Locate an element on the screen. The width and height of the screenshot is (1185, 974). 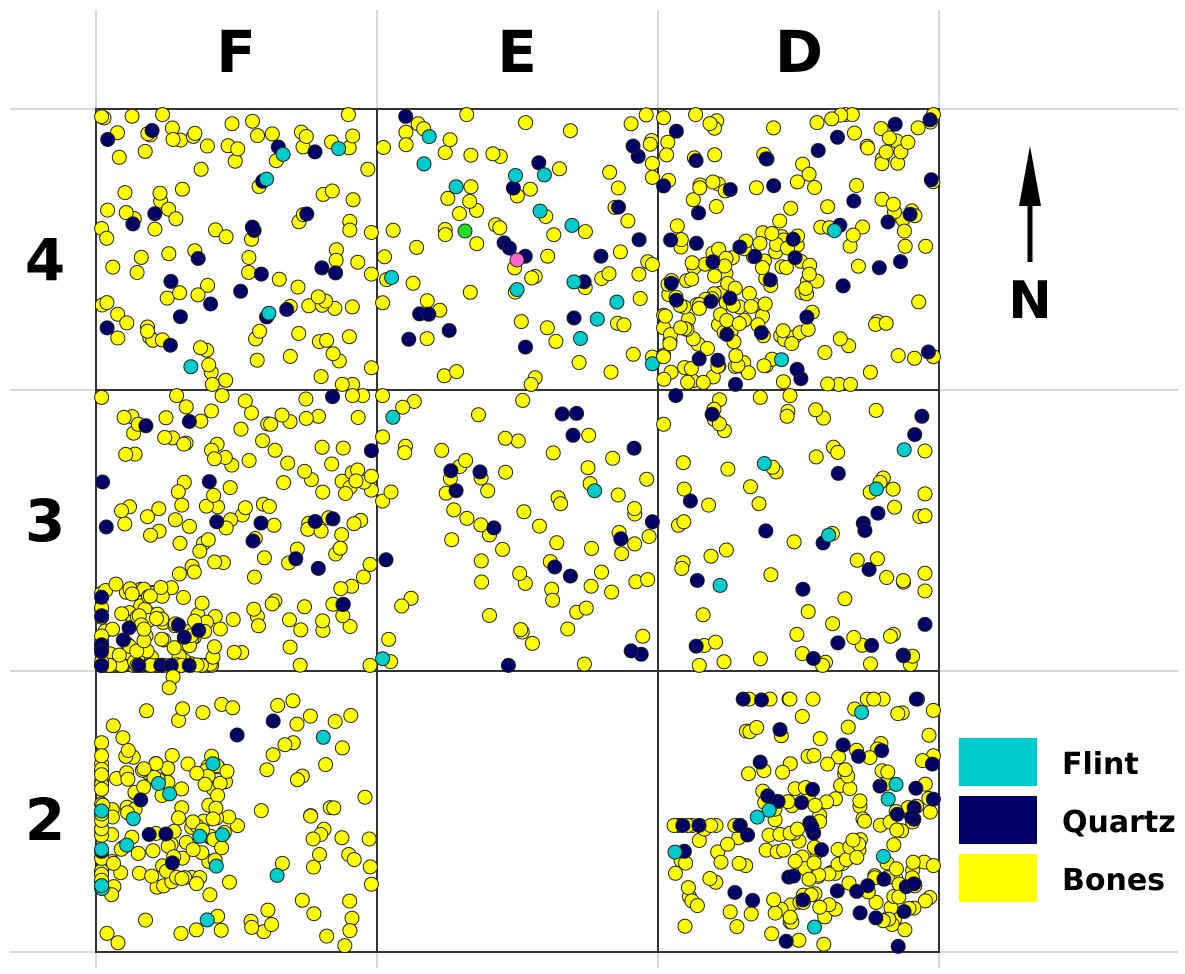
square-e2 is located at coordinates (517, 811).